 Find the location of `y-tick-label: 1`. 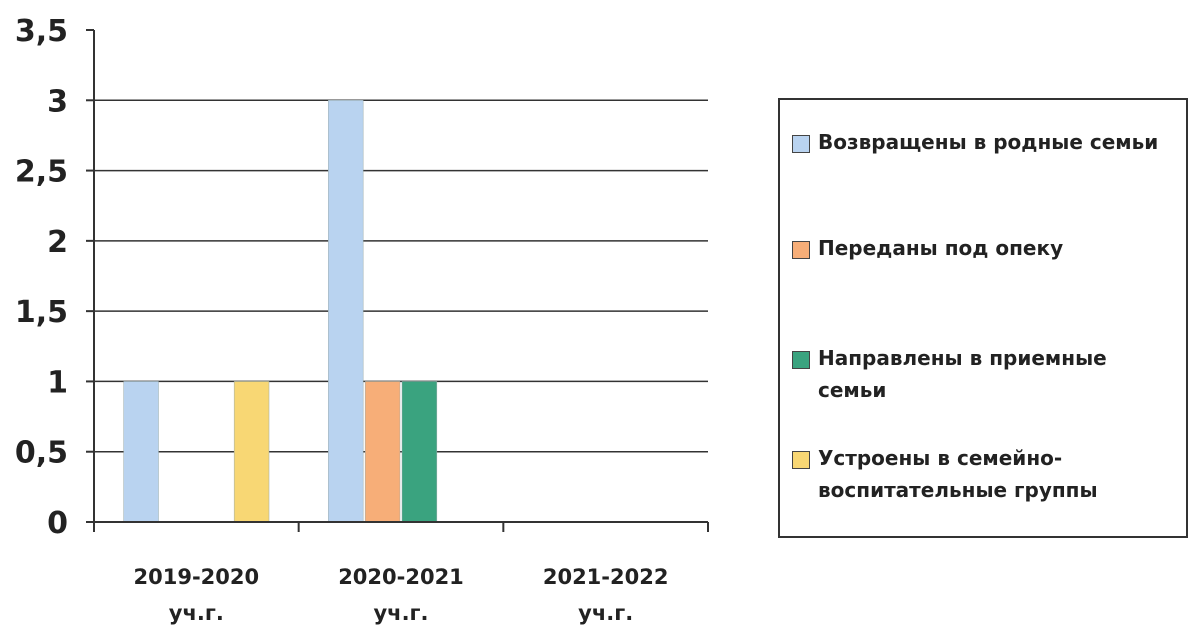

y-tick-label: 1 is located at coordinates (57, 382).